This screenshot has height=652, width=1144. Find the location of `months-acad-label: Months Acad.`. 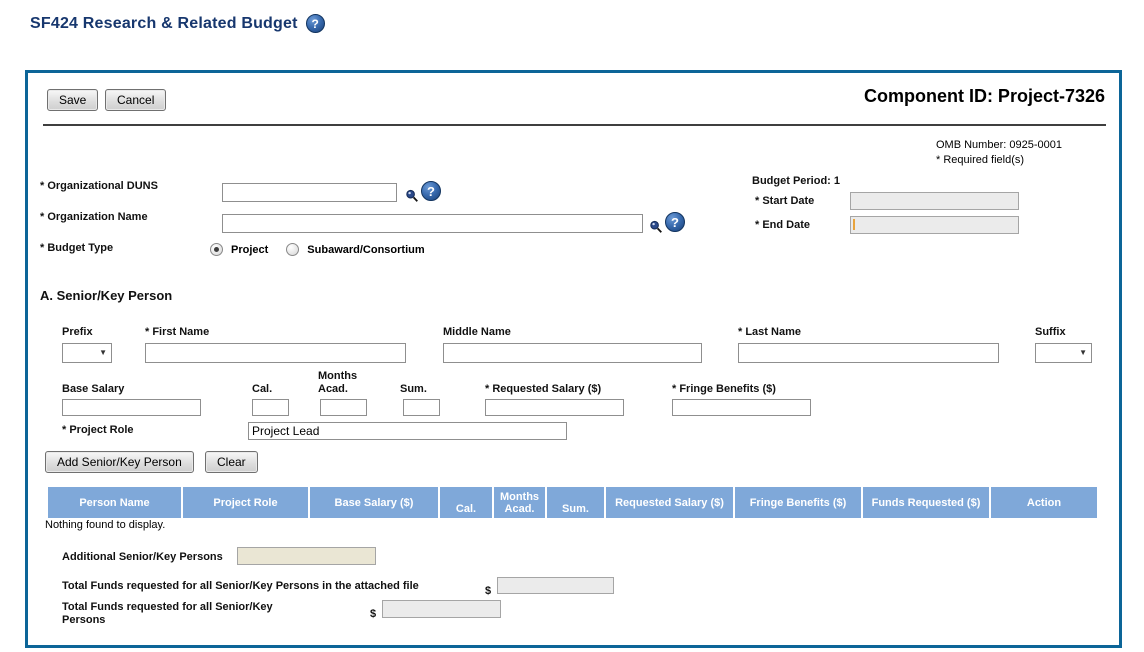

months-acad-label: Months Acad. is located at coordinates (338, 382).